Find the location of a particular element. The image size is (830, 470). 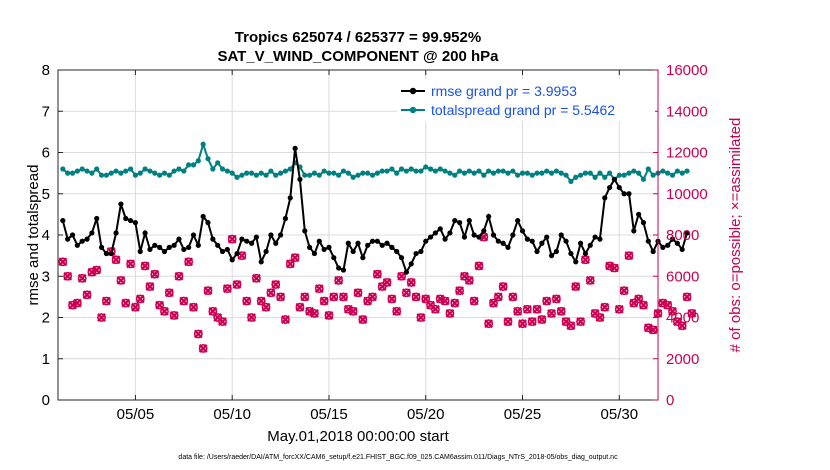

x-tick-label: 05/10 is located at coordinates (232, 414).